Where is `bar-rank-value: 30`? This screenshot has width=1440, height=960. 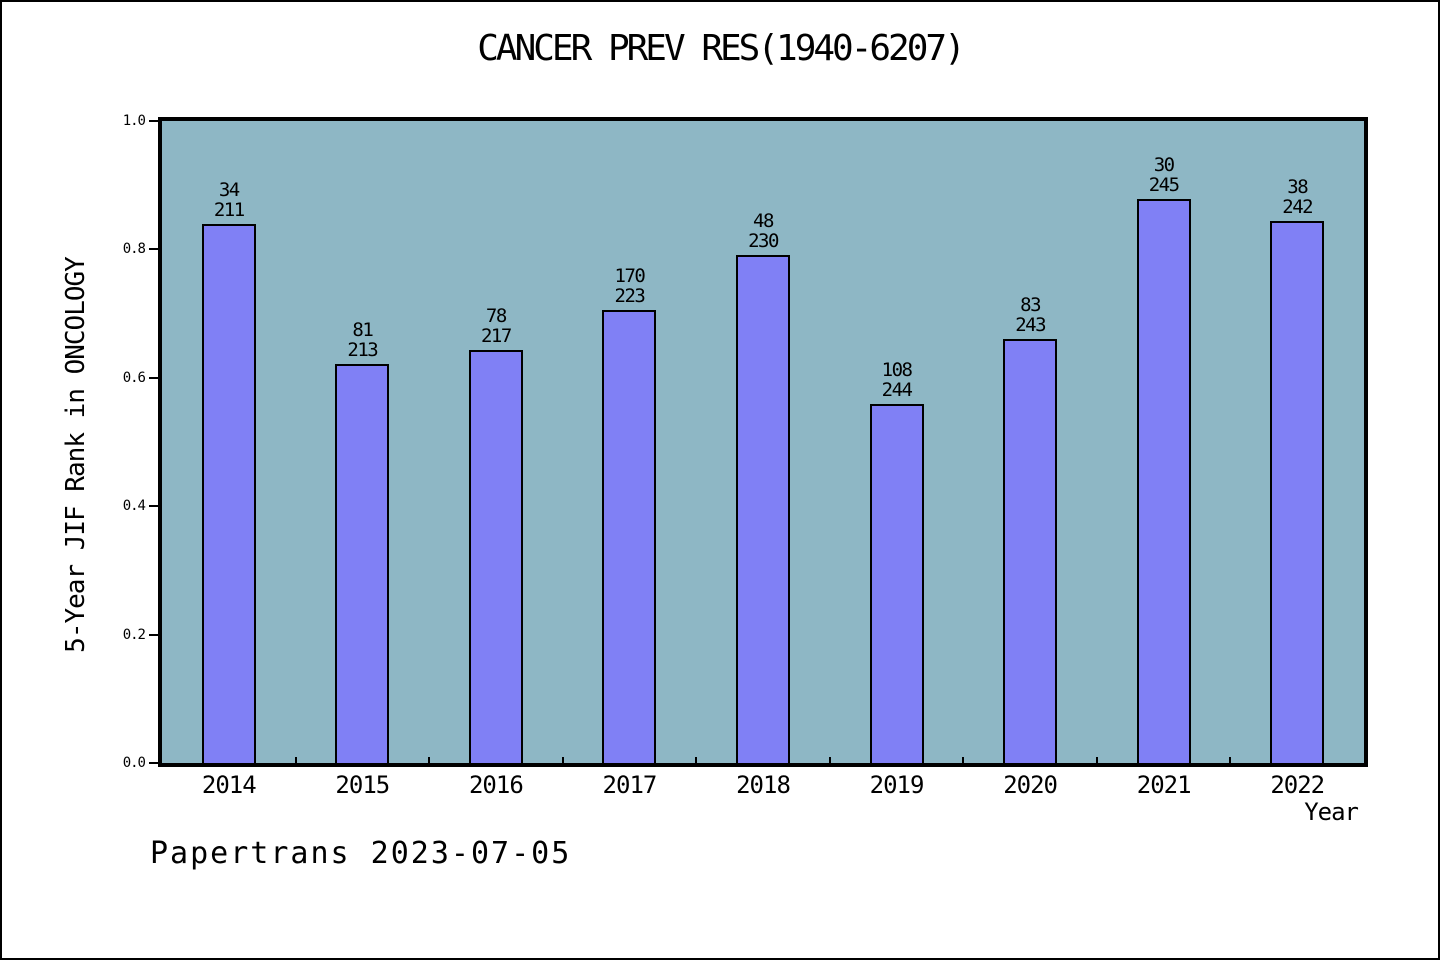
bar-rank-value: 30 is located at coordinates (1164, 165).